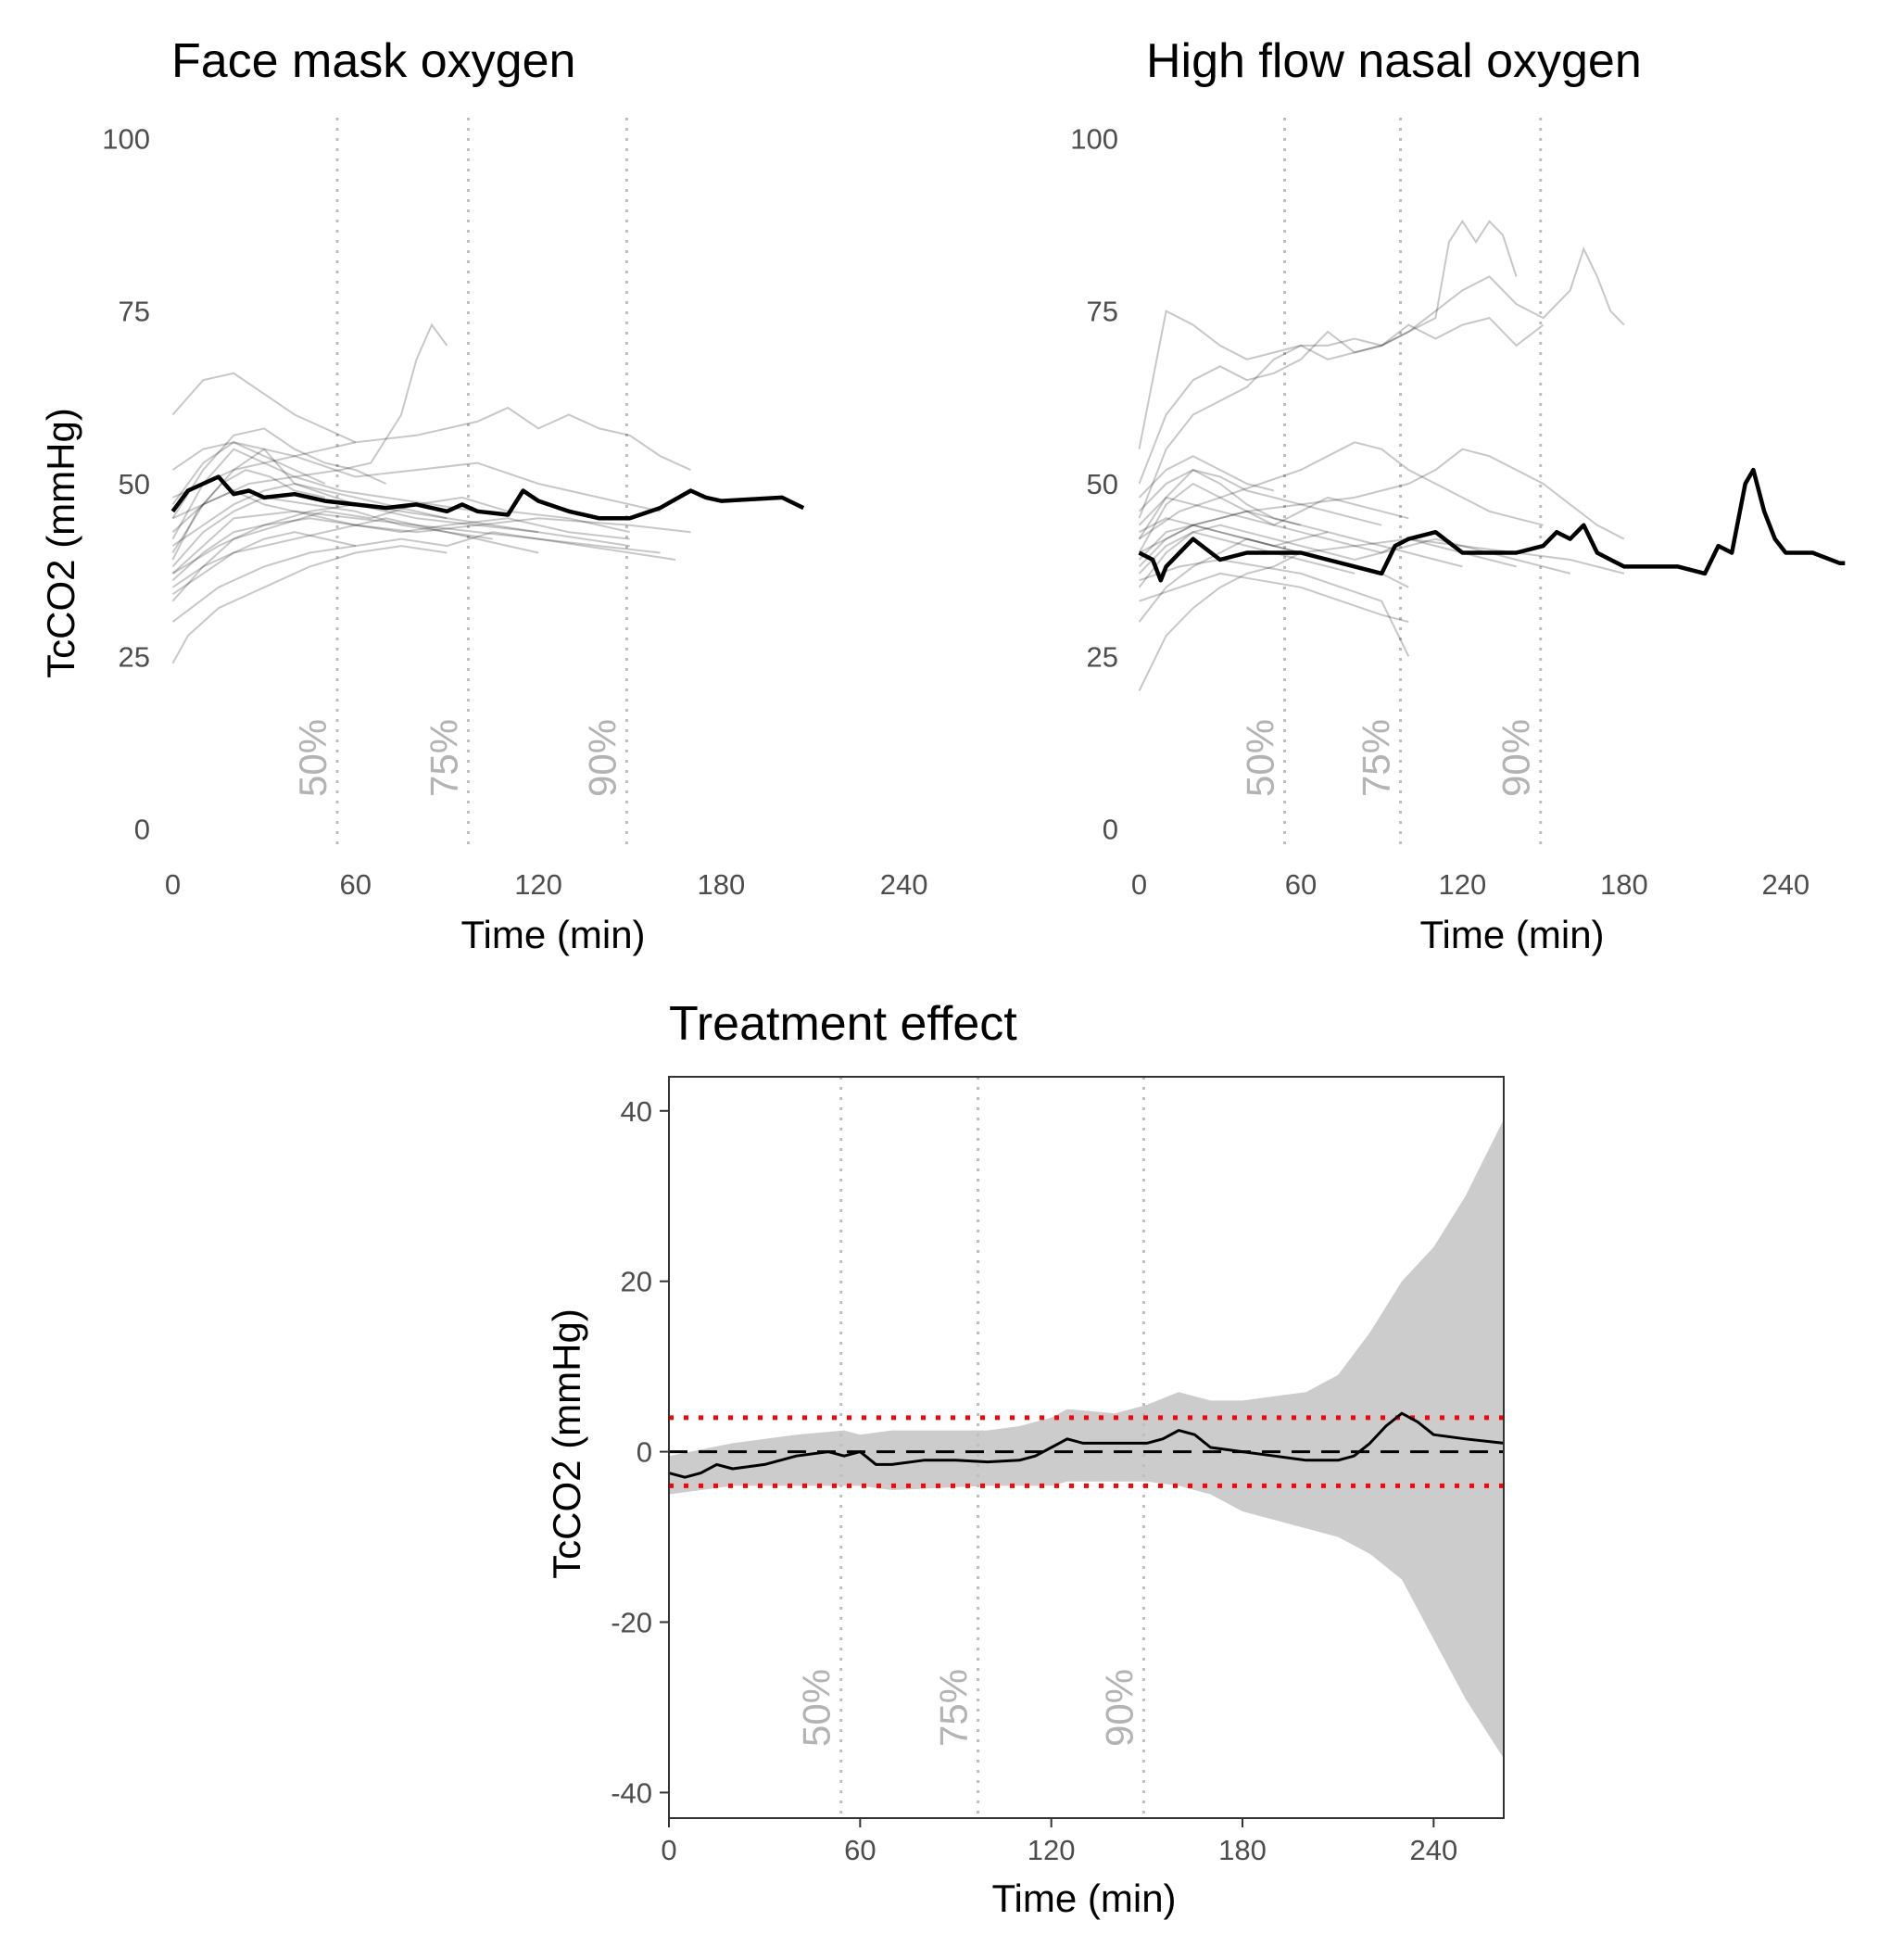  I want to click on y-tick-label: -40, so click(631, 1792).